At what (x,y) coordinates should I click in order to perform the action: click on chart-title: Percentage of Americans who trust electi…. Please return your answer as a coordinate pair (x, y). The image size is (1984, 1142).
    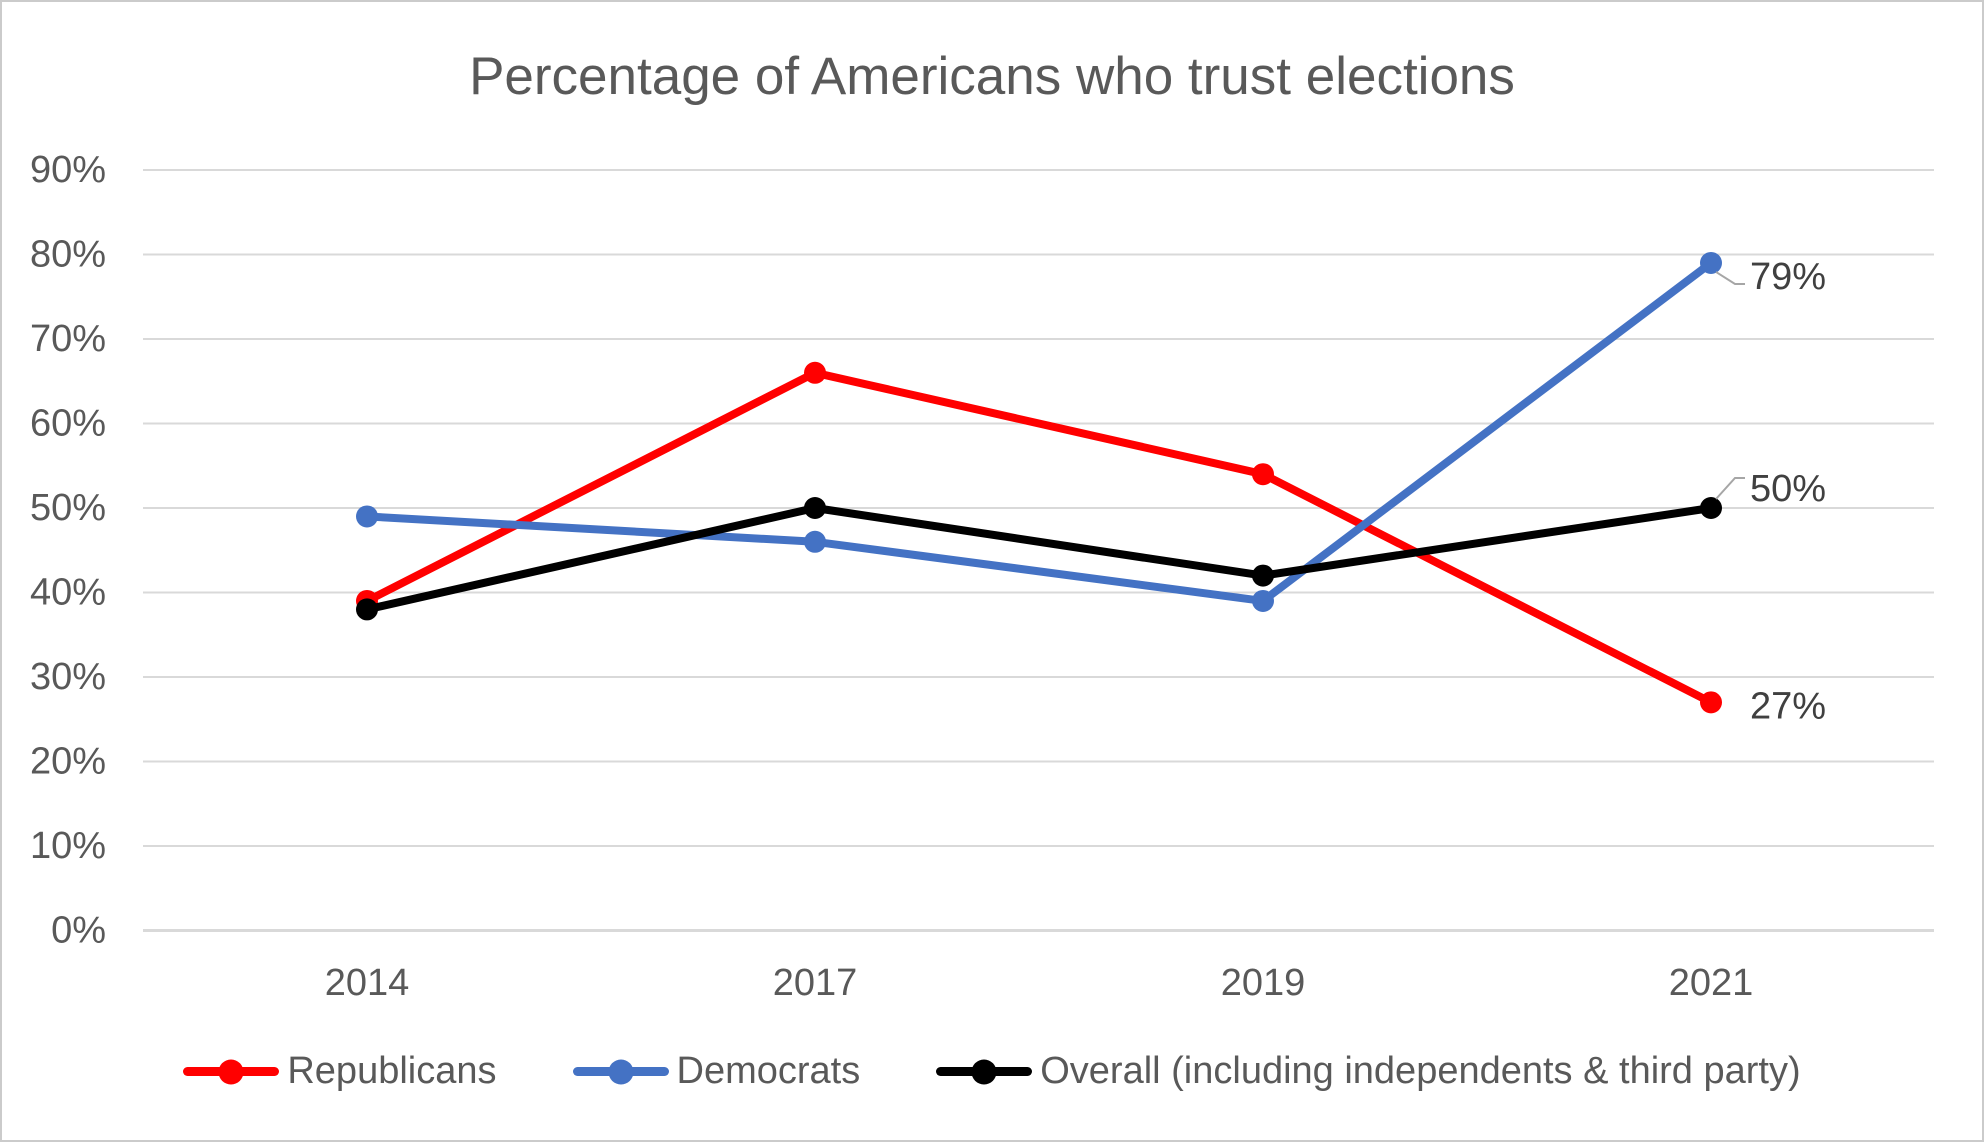
    Looking at the image, I should click on (992, 76).